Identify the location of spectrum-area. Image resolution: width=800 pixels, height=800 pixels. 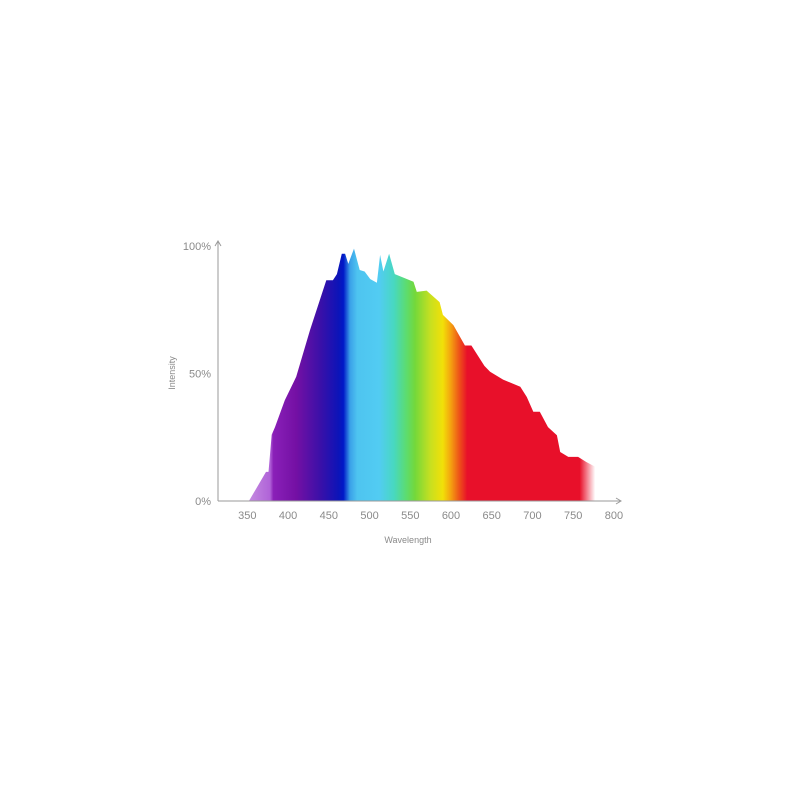
(422, 374).